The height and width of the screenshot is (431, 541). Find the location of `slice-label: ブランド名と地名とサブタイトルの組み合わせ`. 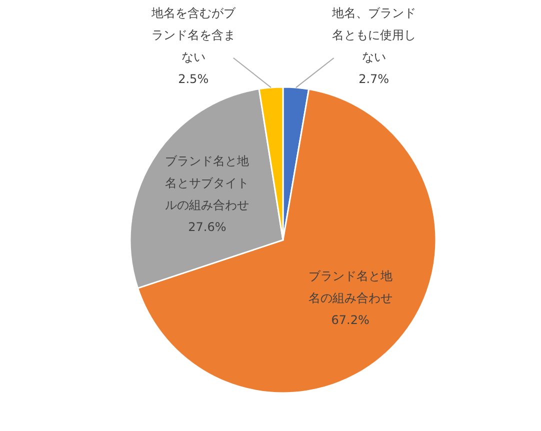

slice-label: ブランド名と地名とサブタイトルの組み合わせ is located at coordinates (207, 183).